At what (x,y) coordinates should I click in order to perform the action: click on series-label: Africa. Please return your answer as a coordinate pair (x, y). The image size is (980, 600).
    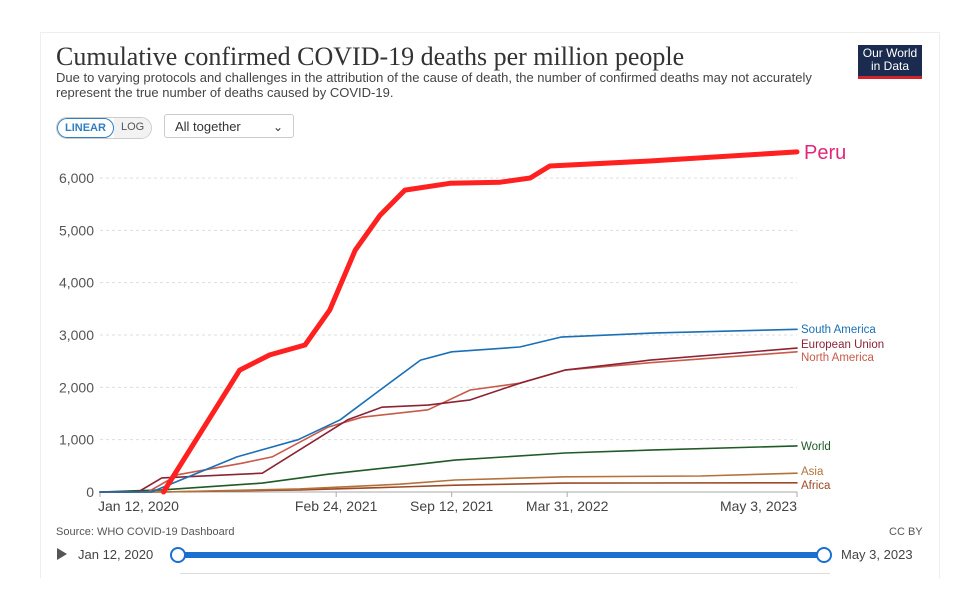
    Looking at the image, I should click on (816, 486).